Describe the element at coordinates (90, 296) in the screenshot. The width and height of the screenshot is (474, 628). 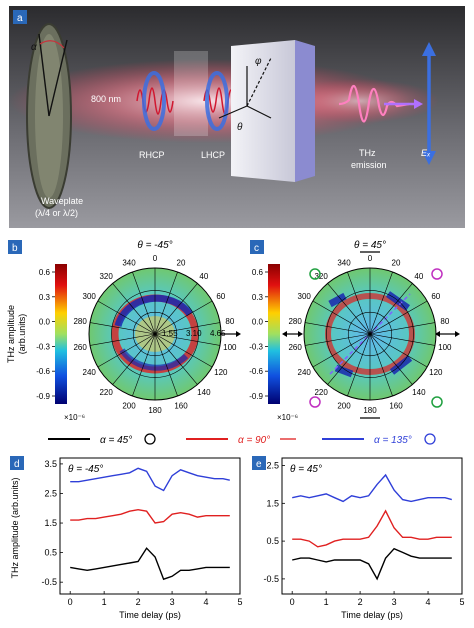
I see `polar-angle-label: 300` at that location.